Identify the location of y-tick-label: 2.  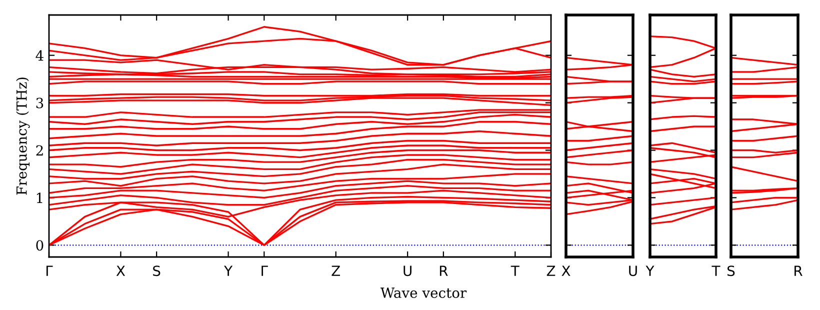
(39, 150).